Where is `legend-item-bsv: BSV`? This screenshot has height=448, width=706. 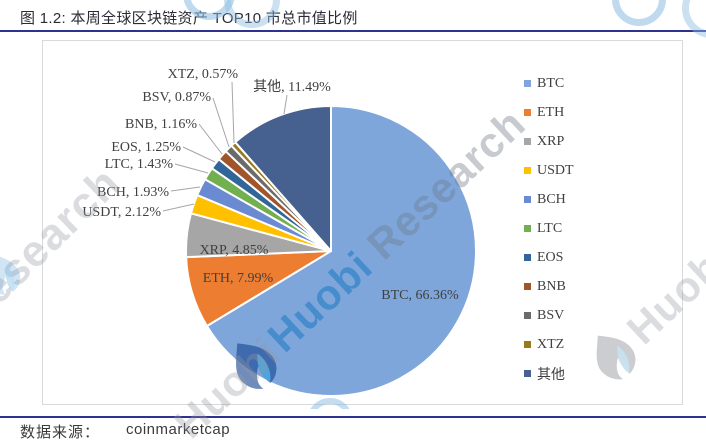
legend-item-bsv: BSV is located at coordinates (549, 315).